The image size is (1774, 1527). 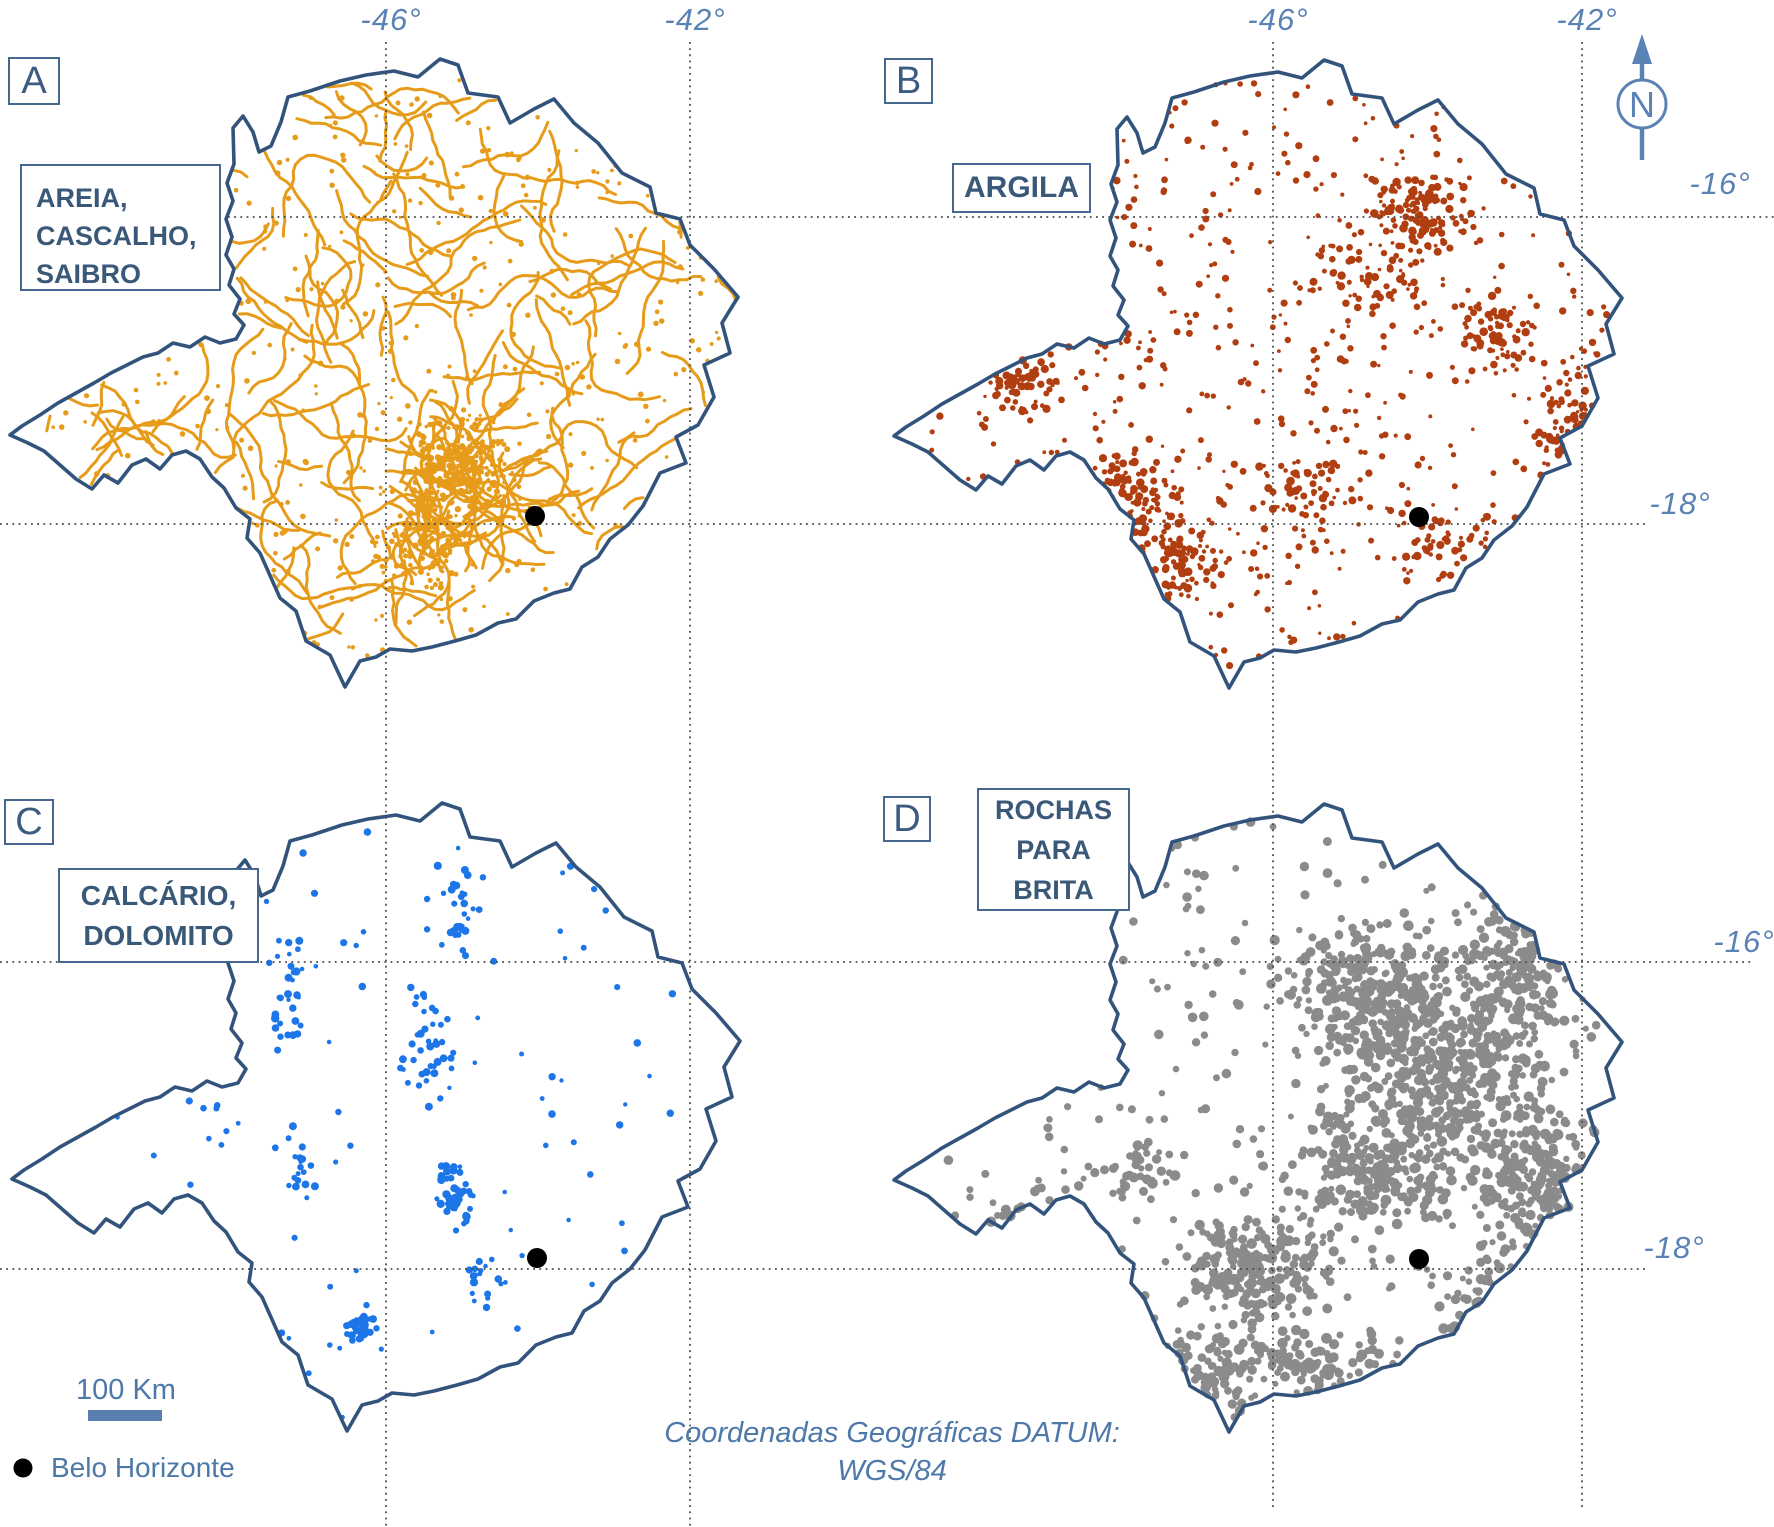 I want to click on latitude-label-row2-18: -18°, so click(x=1674, y=1247).